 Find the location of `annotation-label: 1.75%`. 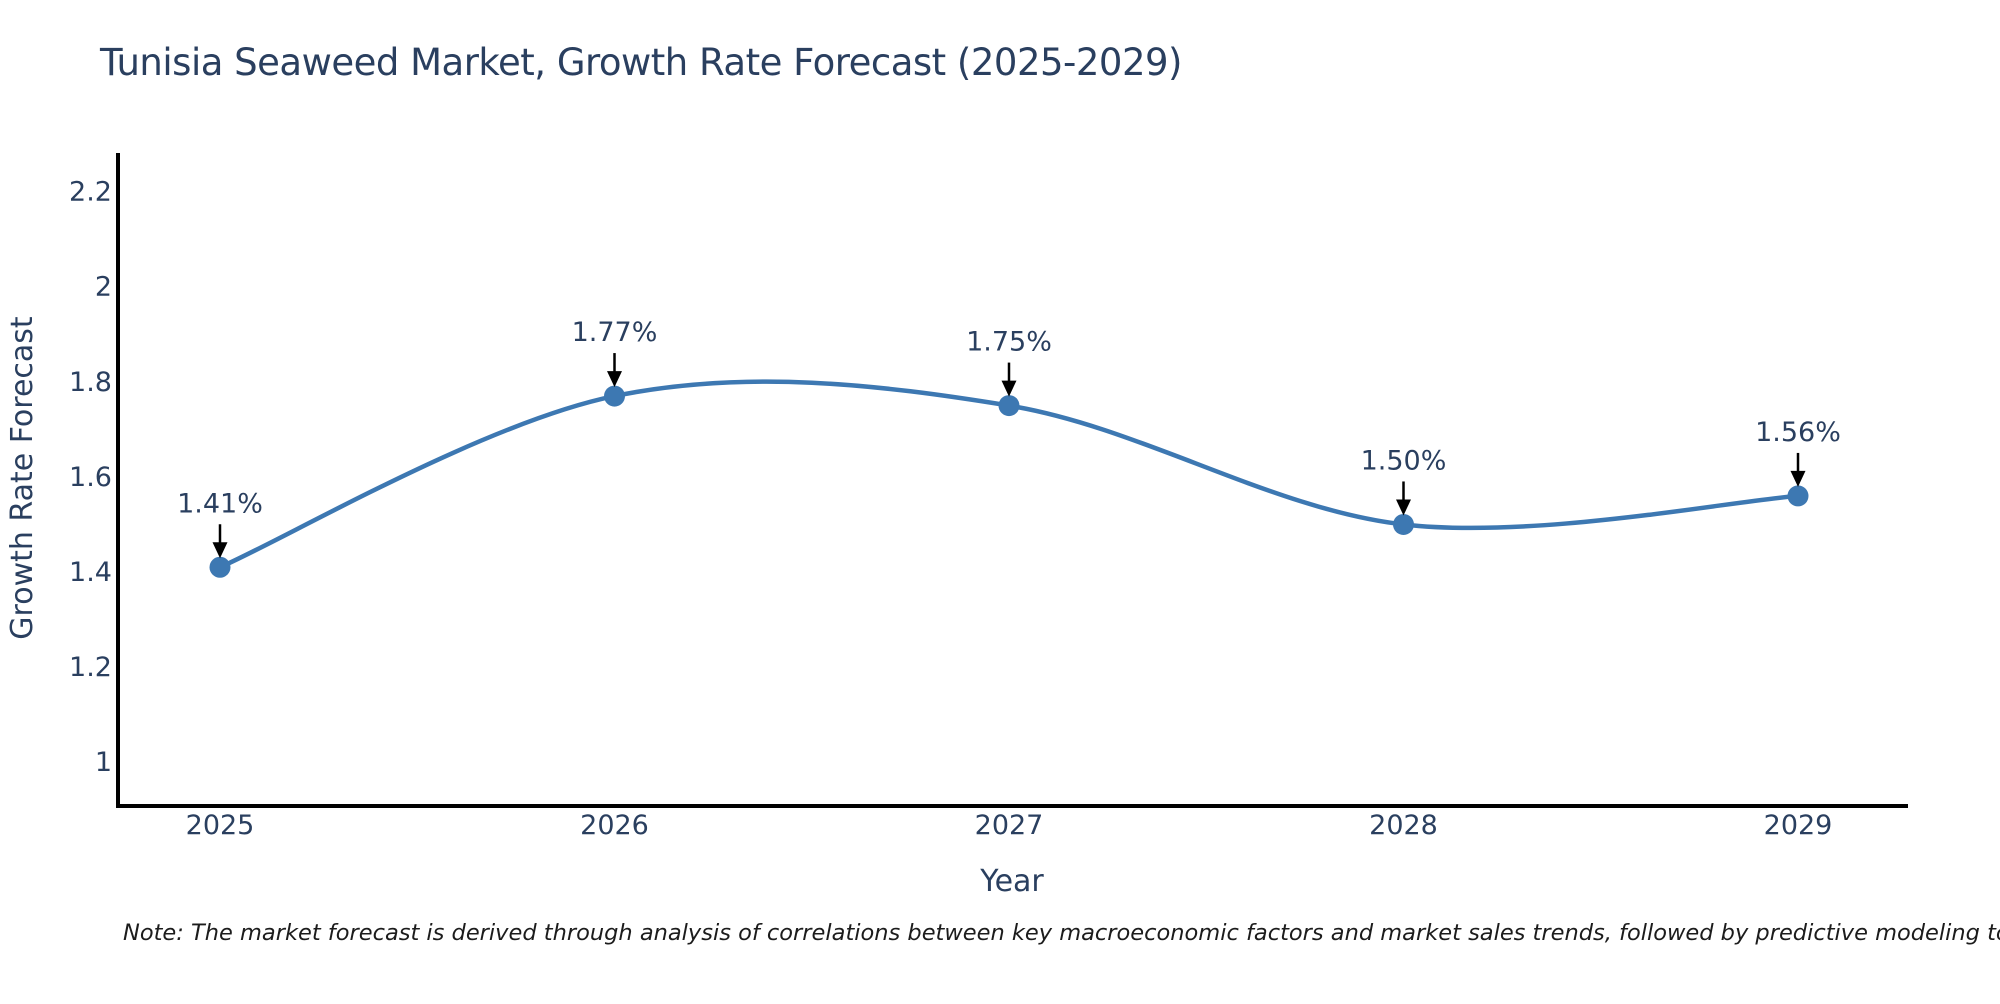

annotation-label: 1.75% is located at coordinates (1009, 342).